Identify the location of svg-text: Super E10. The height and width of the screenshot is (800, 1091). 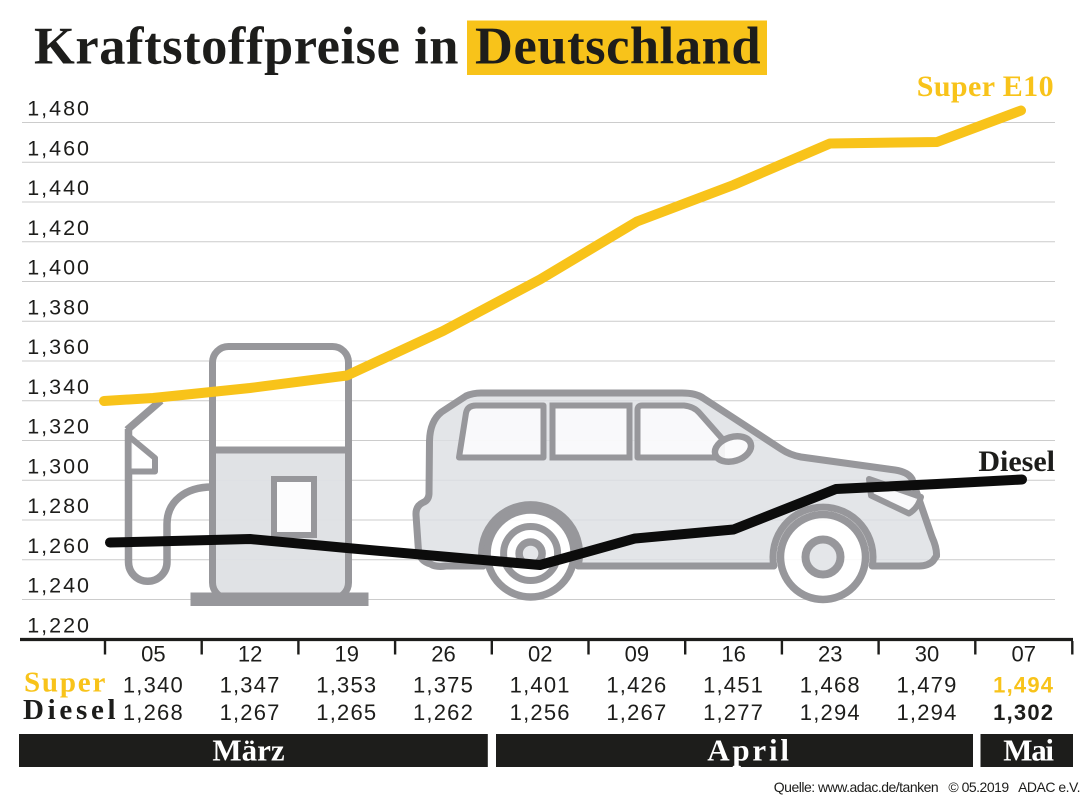
(985, 86).